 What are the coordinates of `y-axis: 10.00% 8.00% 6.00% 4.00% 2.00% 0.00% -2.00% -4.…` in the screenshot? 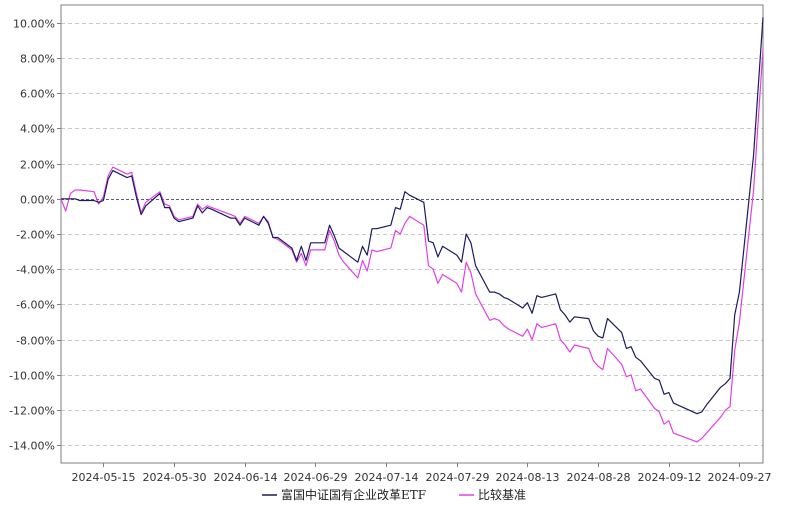 It's located at (35, 235).